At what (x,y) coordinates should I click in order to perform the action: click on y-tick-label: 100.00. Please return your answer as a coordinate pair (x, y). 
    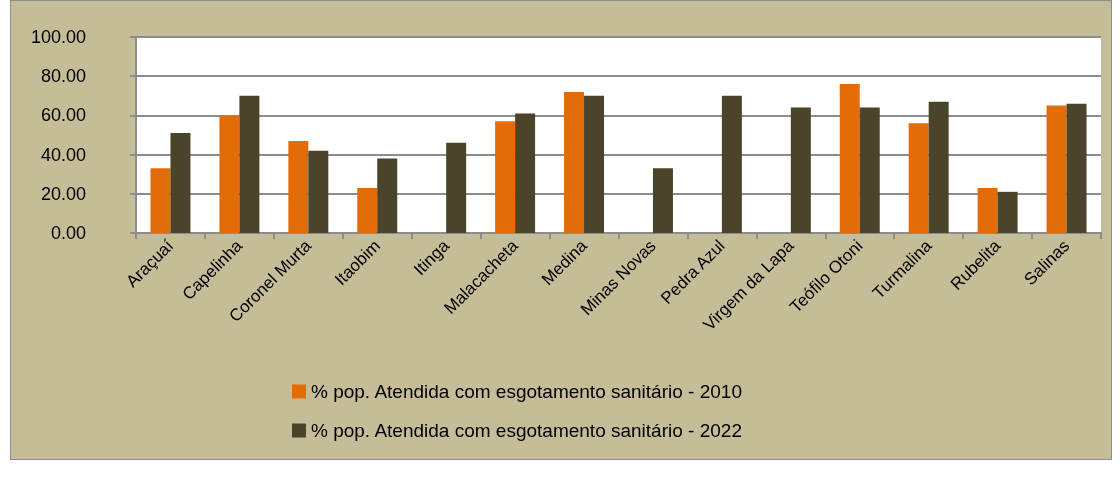
    Looking at the image, I should click on (58, 37).